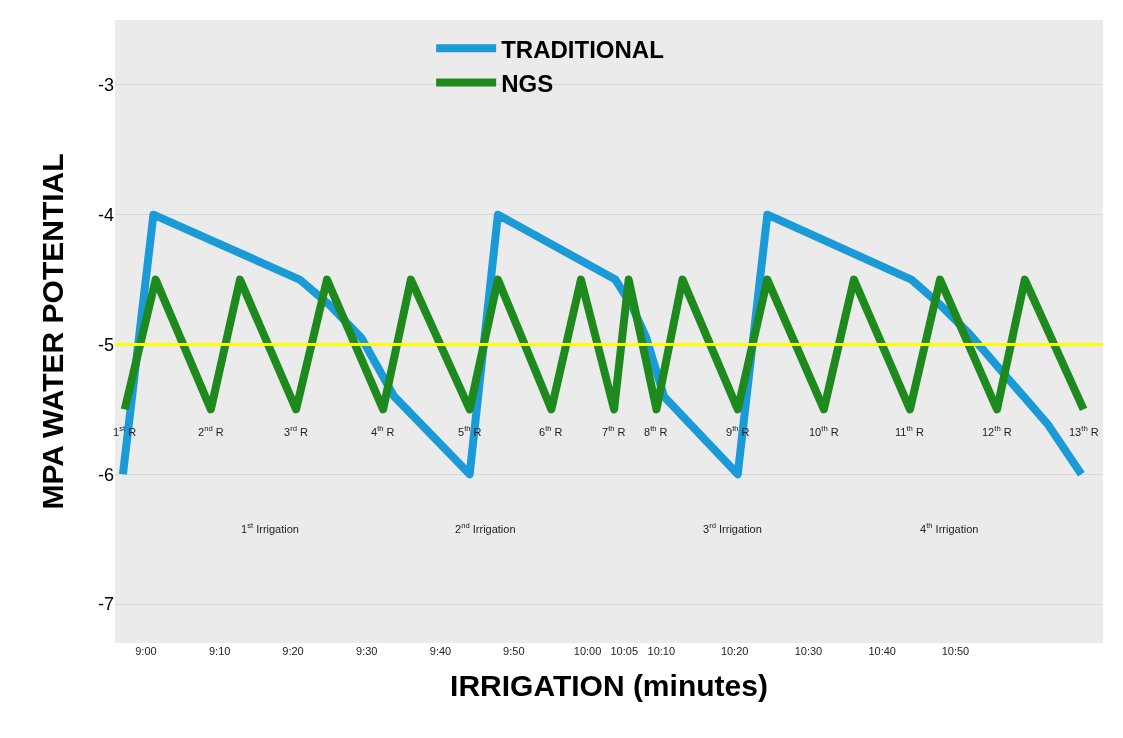 The image size is (1123, 738). Describe the element at coordinates (211, 431) in the screenshot. I see `annotation: 2$^{nd}$ R` at that location.